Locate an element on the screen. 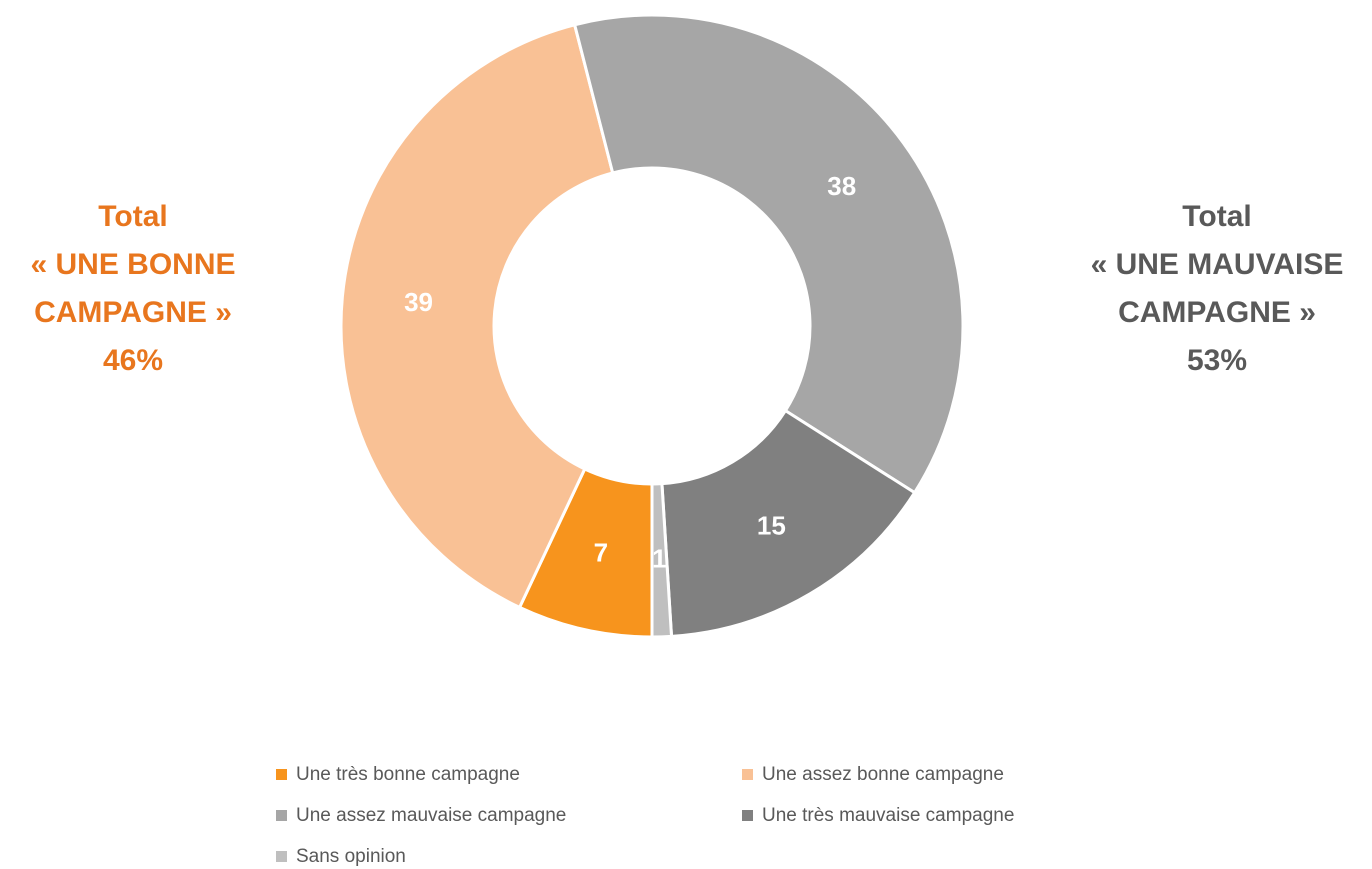  annotation: « UNE MAUVAISE is located at coordinates (1217, 264).